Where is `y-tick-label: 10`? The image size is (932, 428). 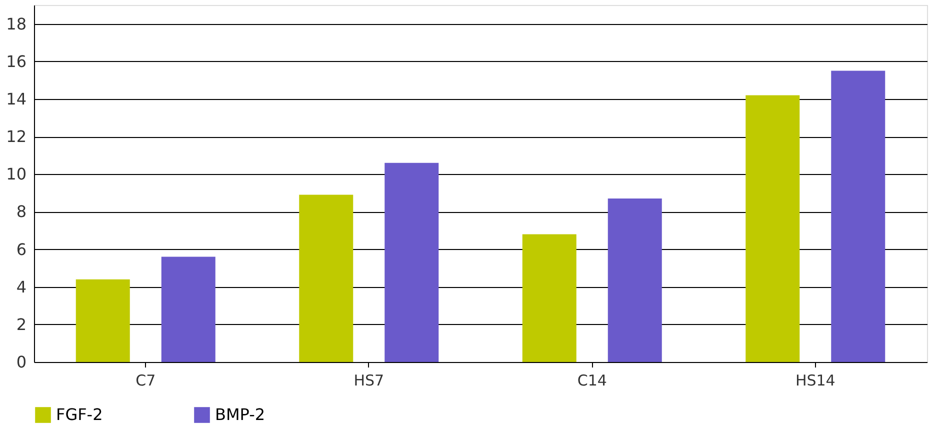
y-tick-label: 10 is located at coordinates (16, 174).